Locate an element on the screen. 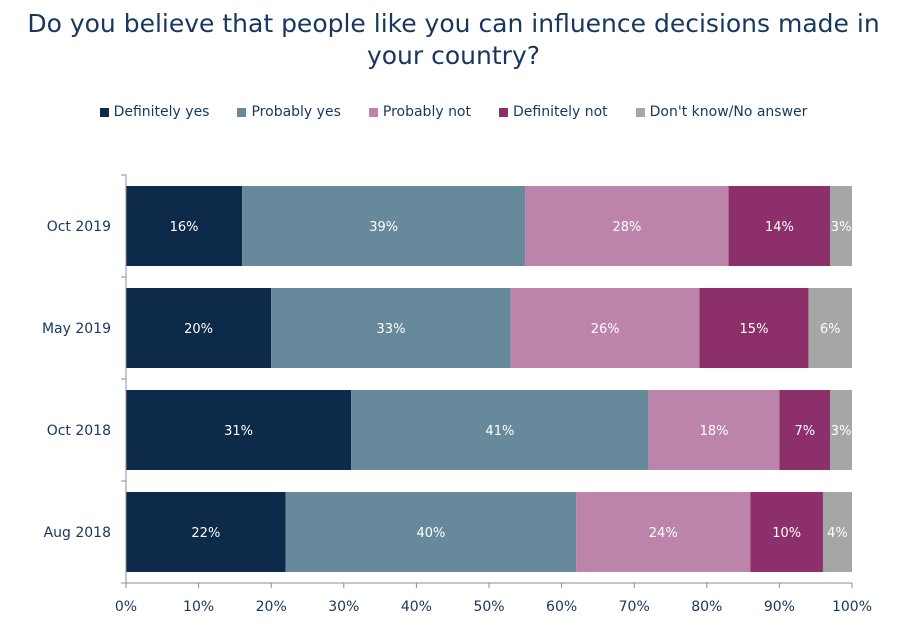  x-tick-label: 10% is located at coordinates (198, 607).